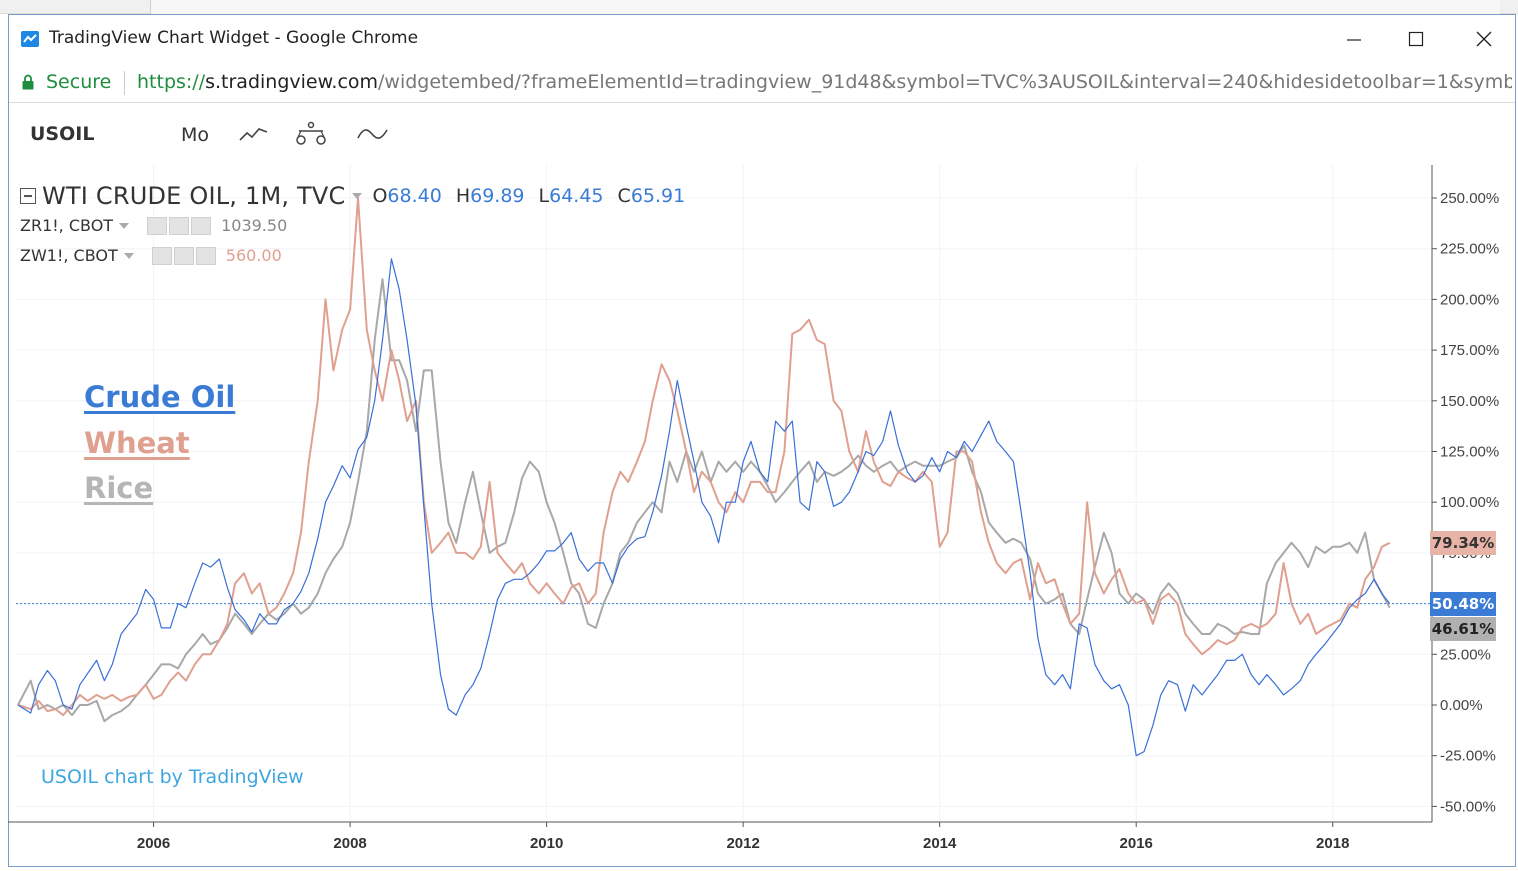  I want to click on indicators-icon, so click(373, 134).